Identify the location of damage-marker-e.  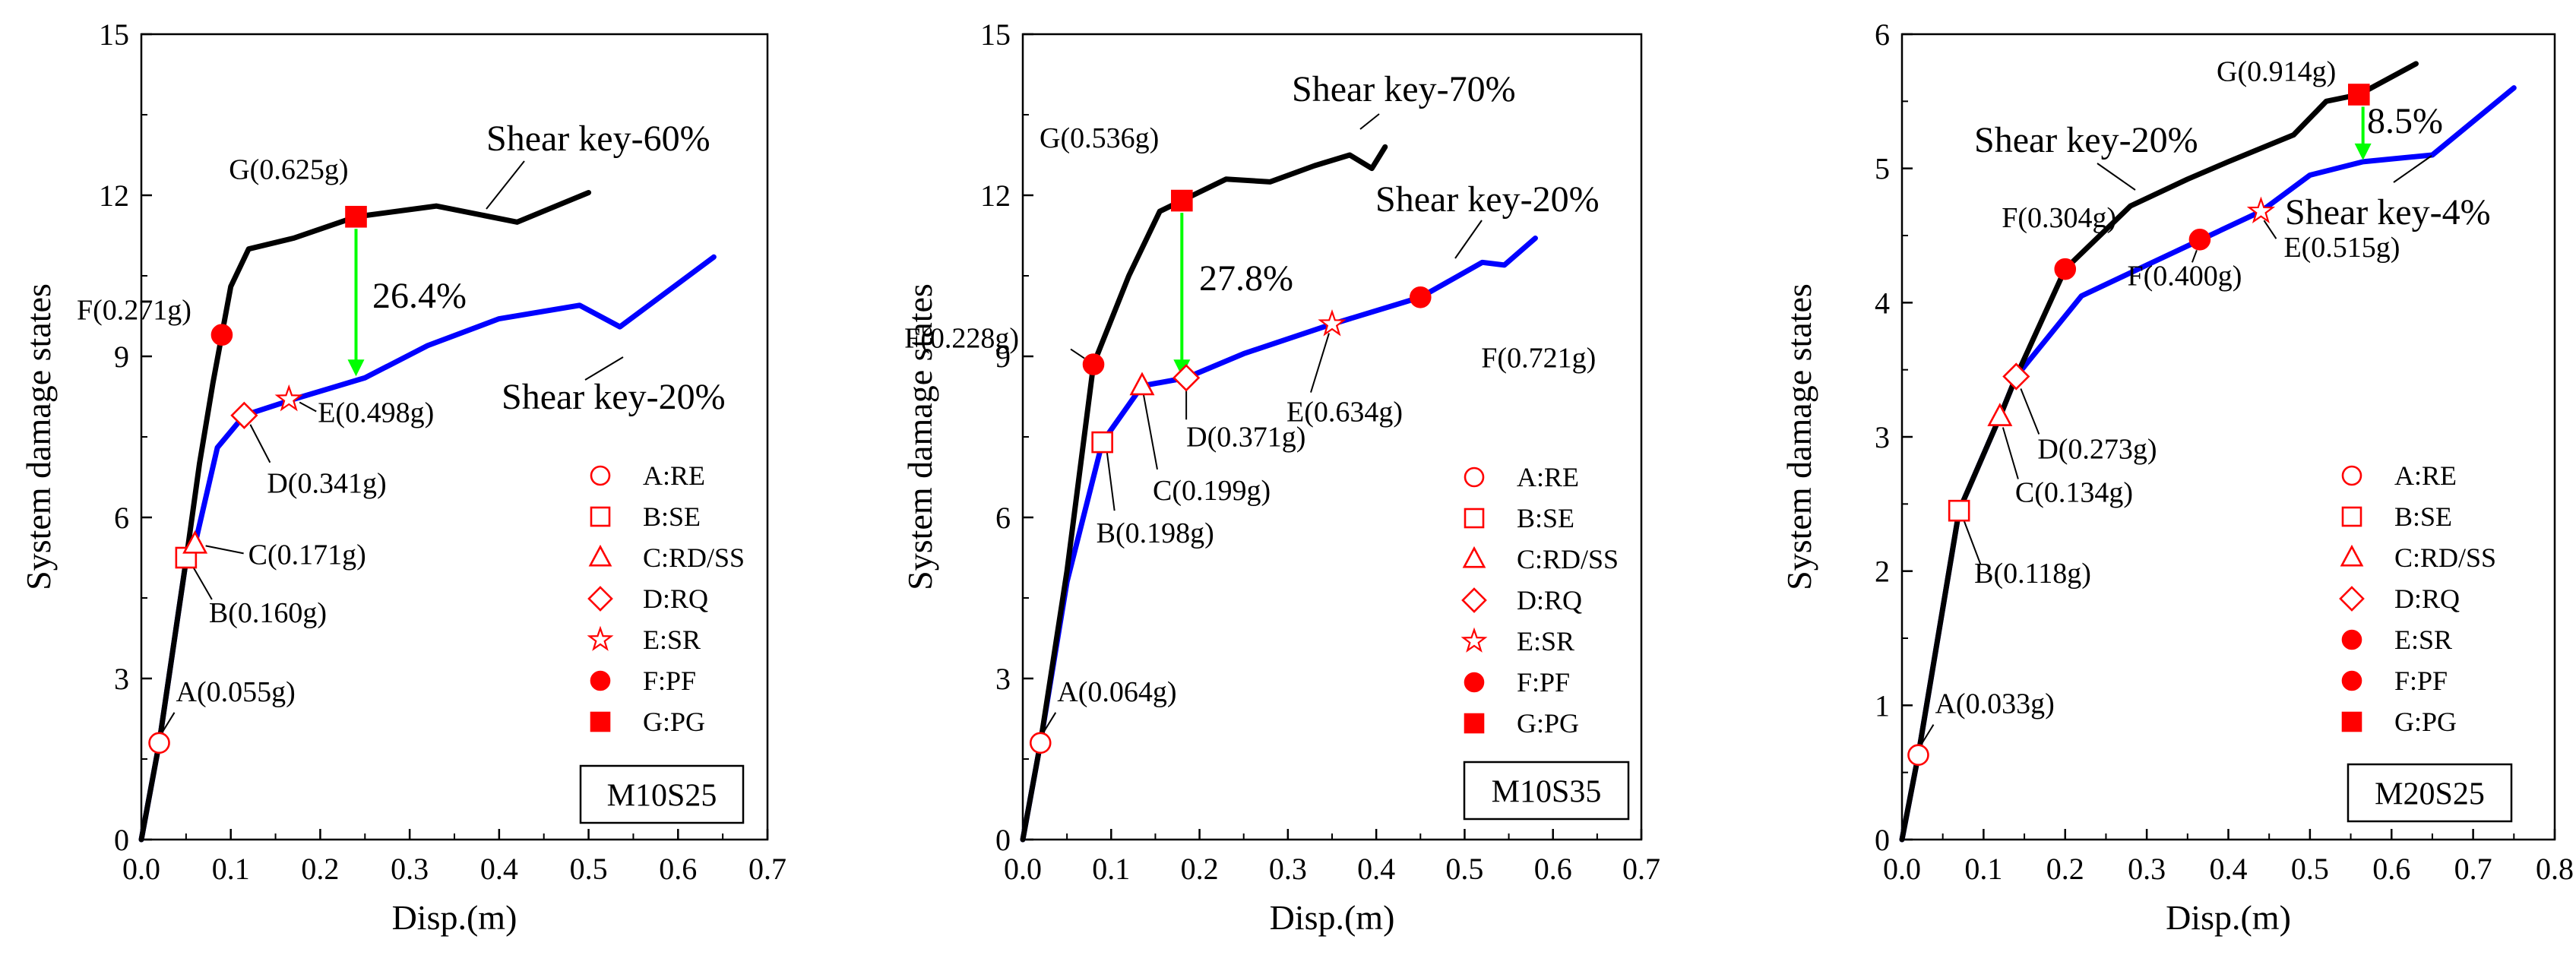
(1332, 322).